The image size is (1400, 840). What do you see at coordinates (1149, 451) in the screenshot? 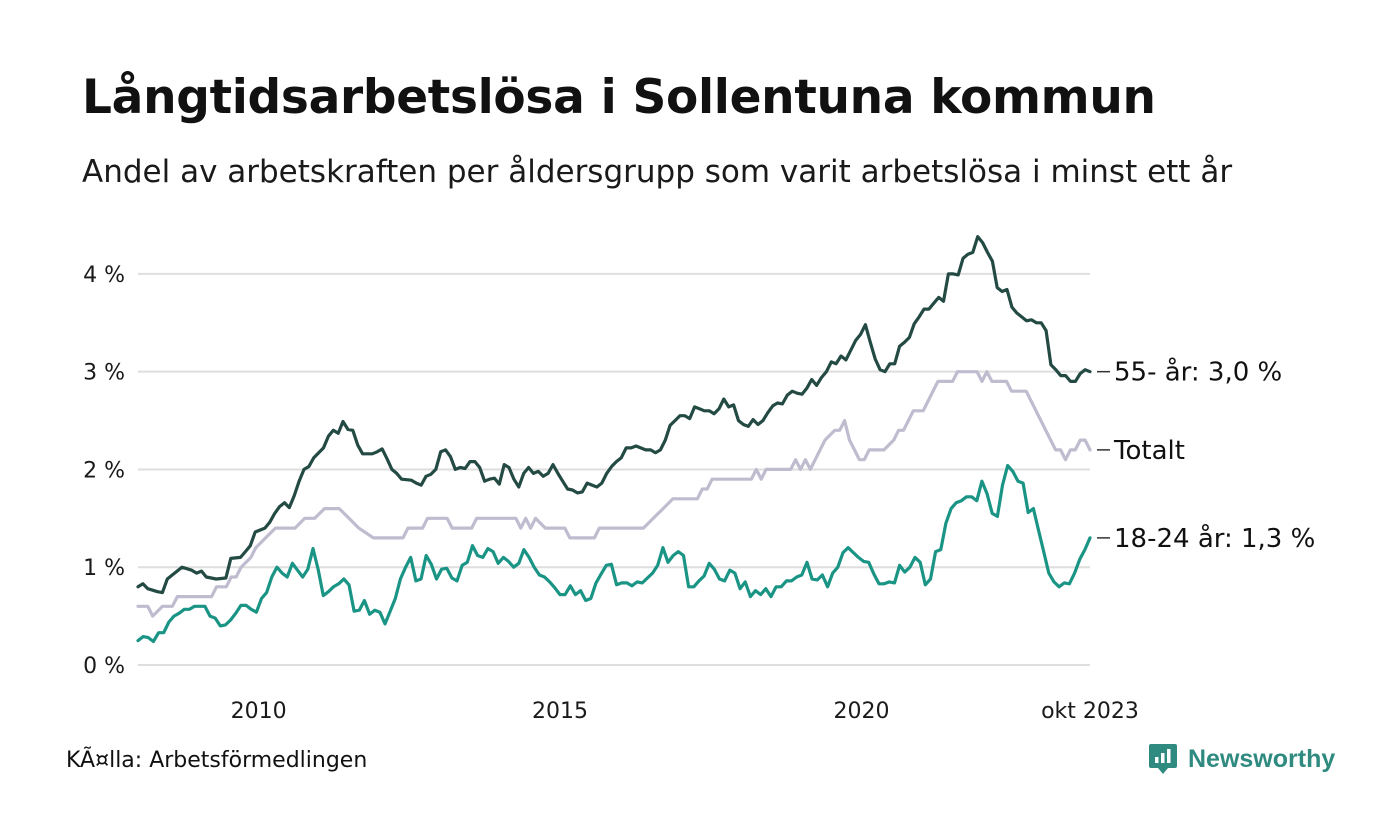
I see `series-end-label: Totalt` at bounding box center [1149, 451].